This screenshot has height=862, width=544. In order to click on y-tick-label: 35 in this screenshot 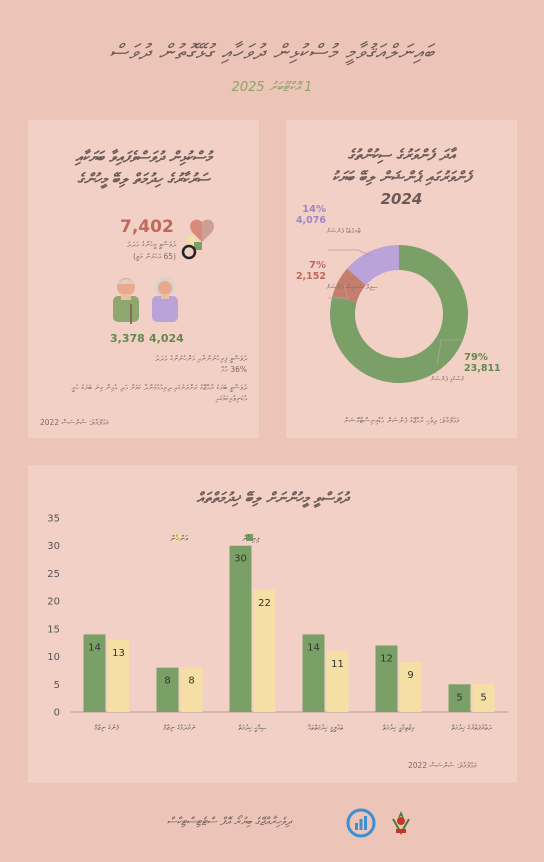, I will do `click(53, 519)`.